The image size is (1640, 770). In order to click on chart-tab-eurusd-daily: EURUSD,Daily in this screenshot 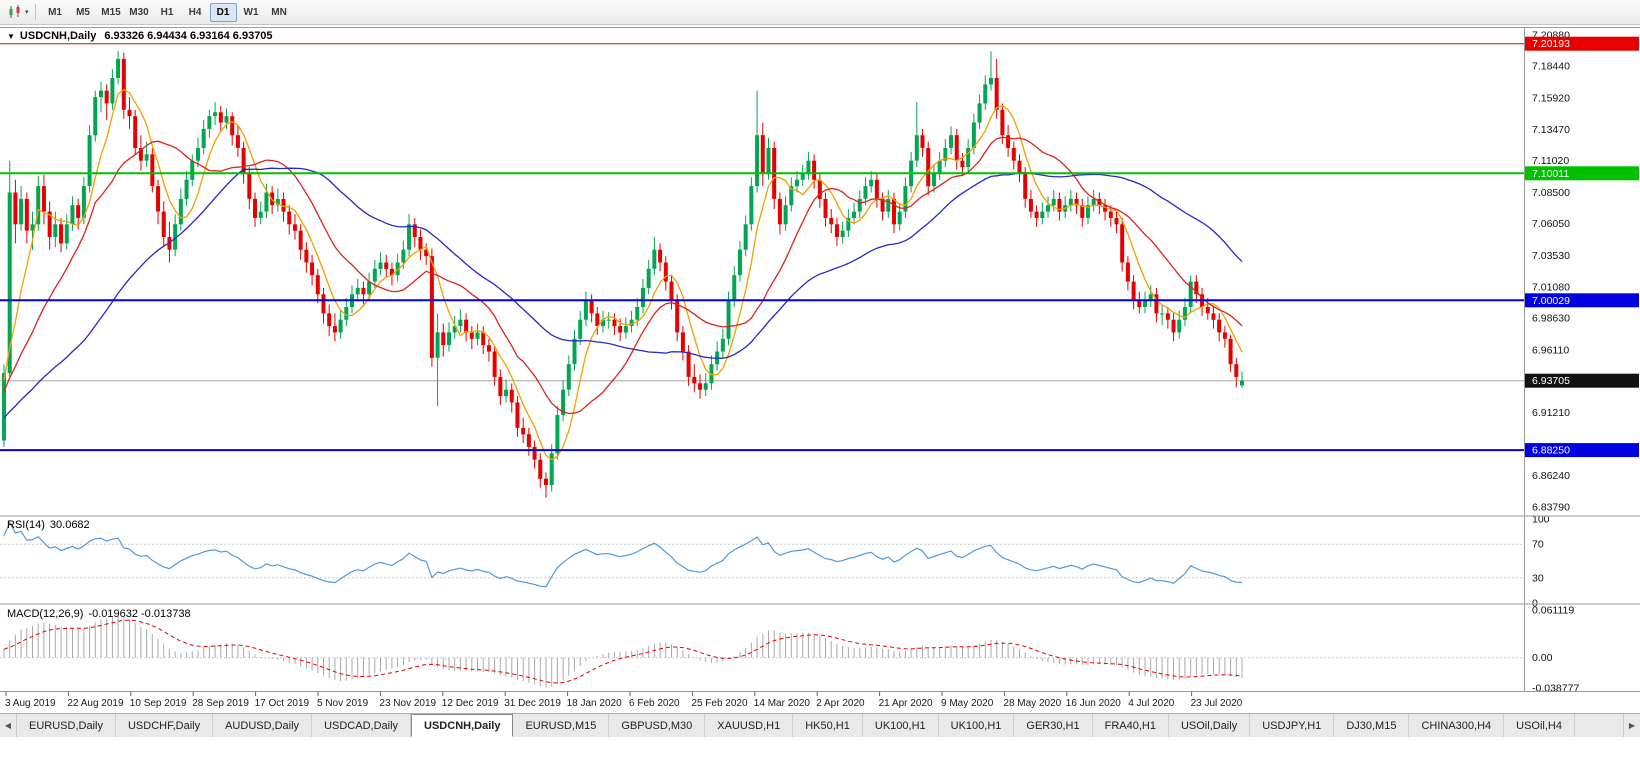, I will do `click(66, 725)`.